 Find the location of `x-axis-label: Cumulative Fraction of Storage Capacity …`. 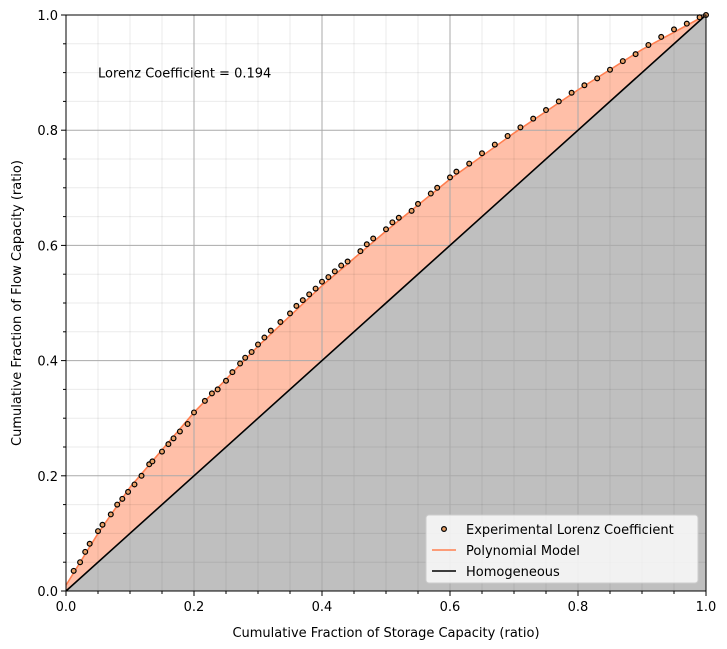

x-axis-label: Cumulative Fraction of Storage Capacity … is located at coordinates (385, 633).